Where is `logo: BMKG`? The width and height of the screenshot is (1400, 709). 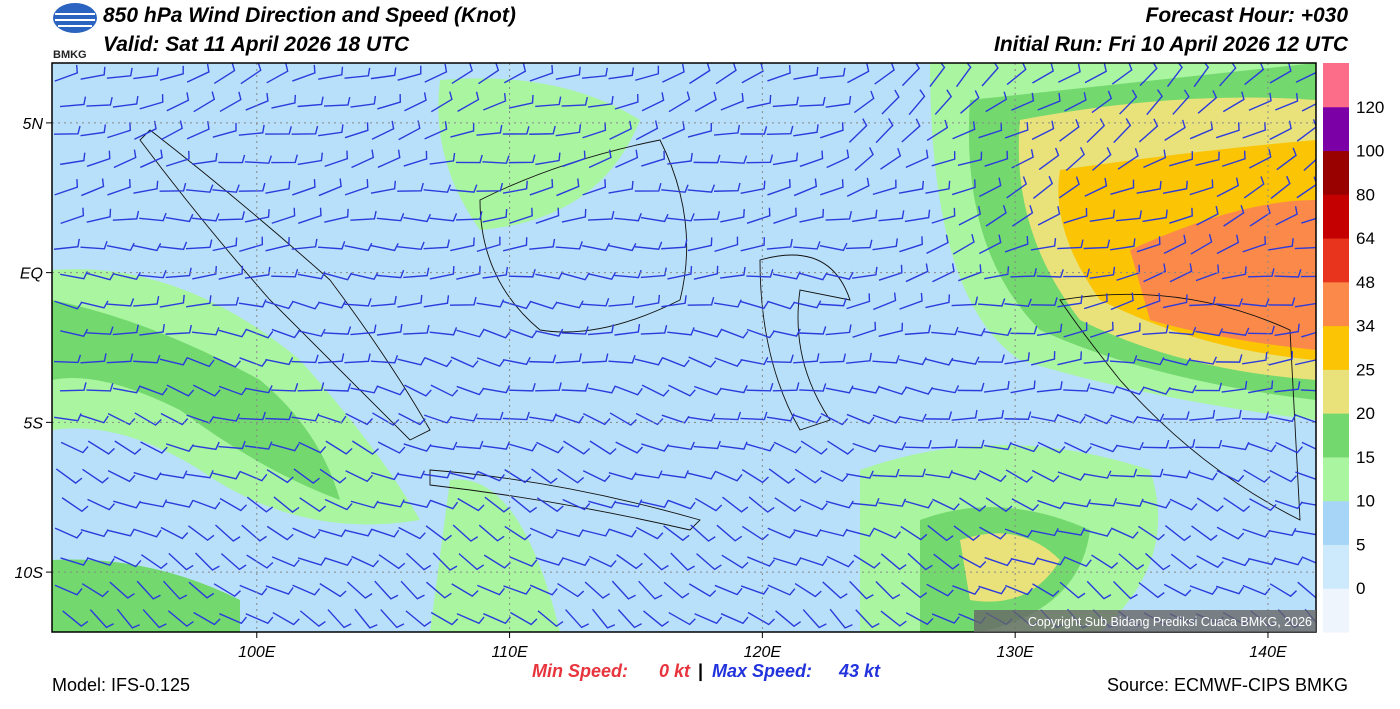 logo: BMKG is located at coordinates (75, 32).